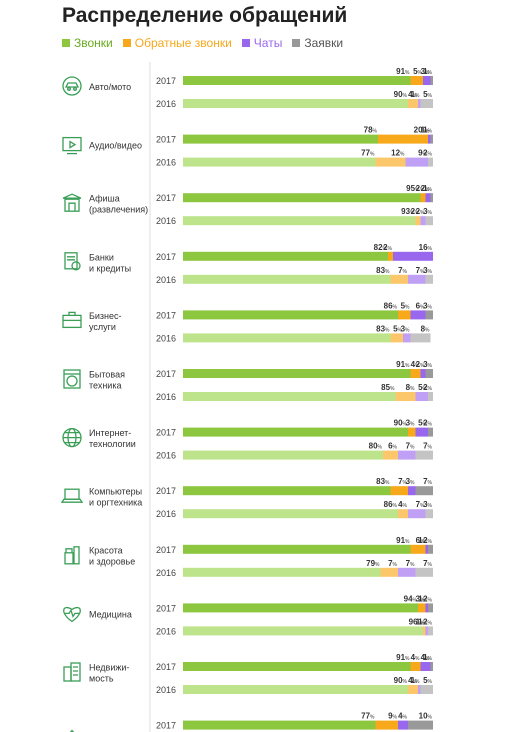 The image size is (526, 732). Describe the element at coordinates (423, 657) in the screenshot. I see `data-label-value: 4` at that location.